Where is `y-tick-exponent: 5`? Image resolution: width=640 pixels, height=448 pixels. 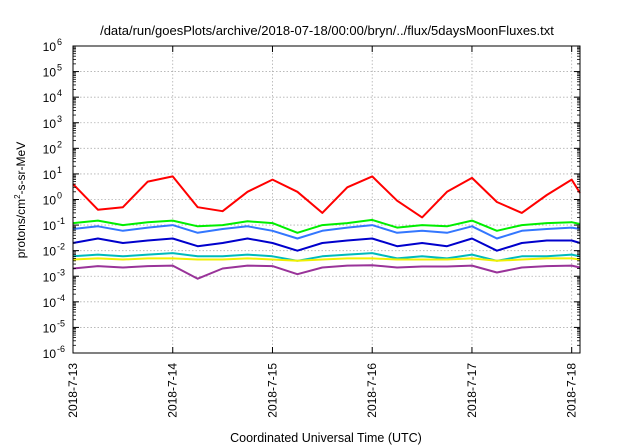
y-tick-exponent: 5 is located at coordinates (59, 68).